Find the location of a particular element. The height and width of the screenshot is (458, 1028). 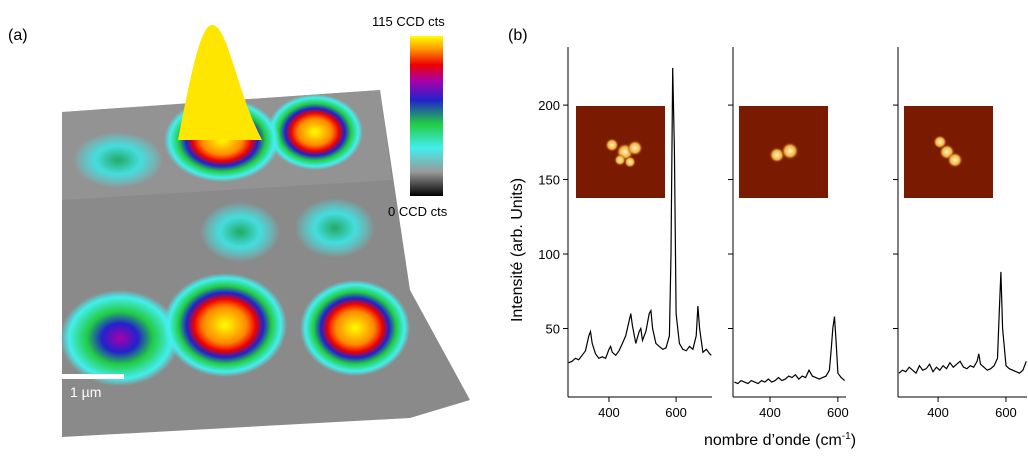

x-axis-label-end: ) is located at coordinates (853, 440).